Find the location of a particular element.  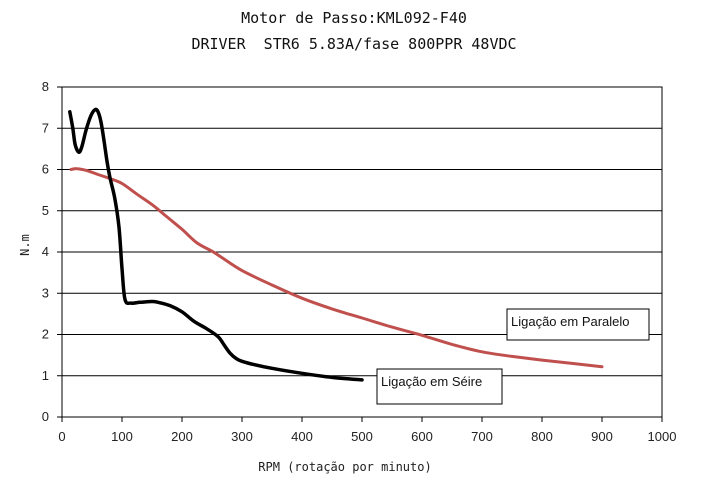

annotation-text: Ligação em Séire is located at coordinates (431, 381).